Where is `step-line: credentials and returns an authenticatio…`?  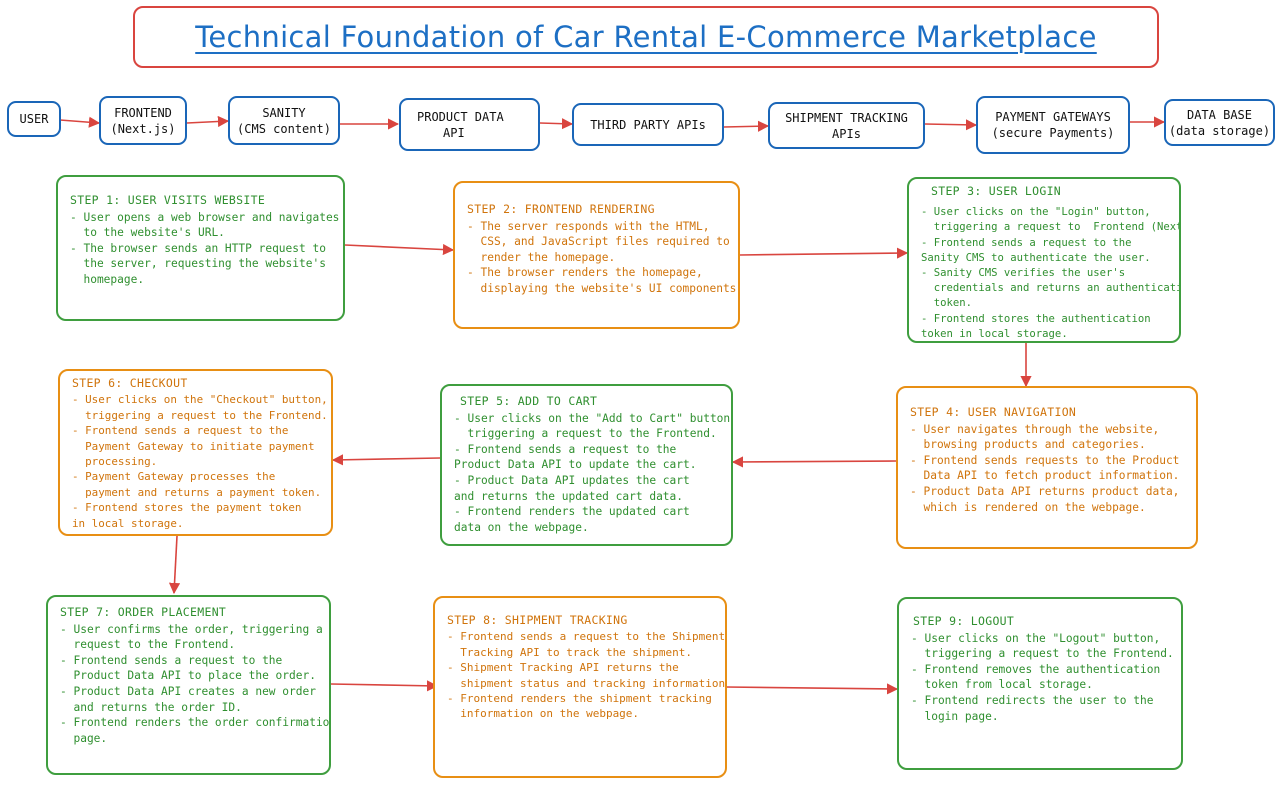 step-line: credentials and returns an authenticatio… is located at coordinates (1051, 288).